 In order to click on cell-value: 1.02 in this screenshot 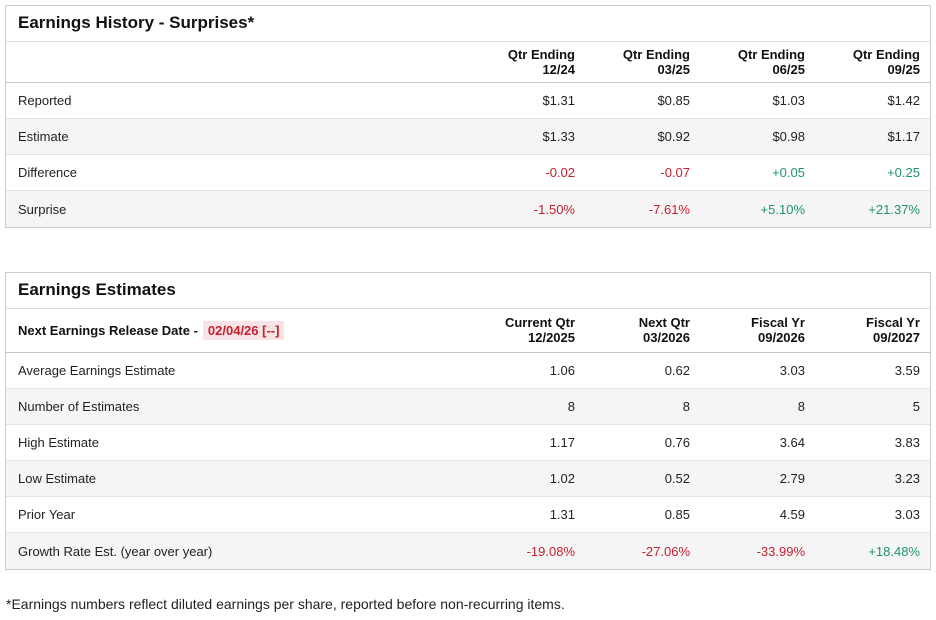, I will do `click(562, 478)`.